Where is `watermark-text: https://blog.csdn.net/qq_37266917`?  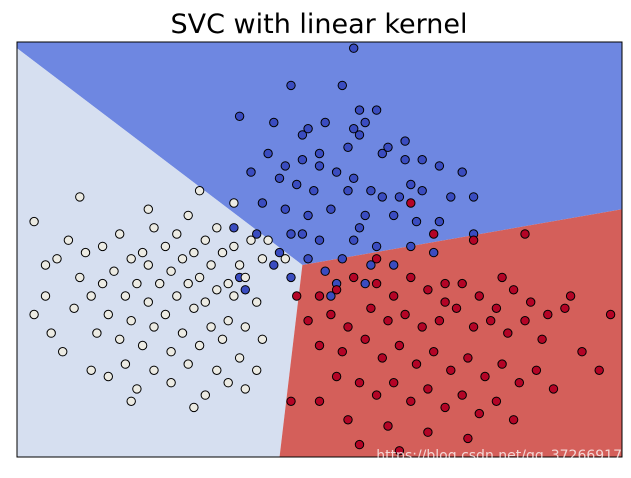
watermark-text: https://blog.csdn.net/qq_37266917 is located at coordinates (499, 456).